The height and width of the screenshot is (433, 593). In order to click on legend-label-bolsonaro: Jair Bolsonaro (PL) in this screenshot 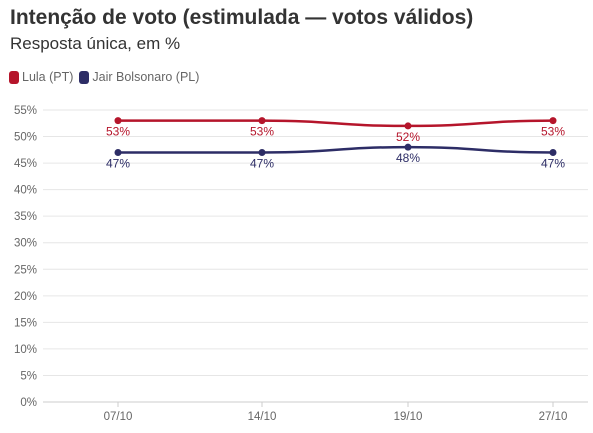, I will do `click(146, 77)`.